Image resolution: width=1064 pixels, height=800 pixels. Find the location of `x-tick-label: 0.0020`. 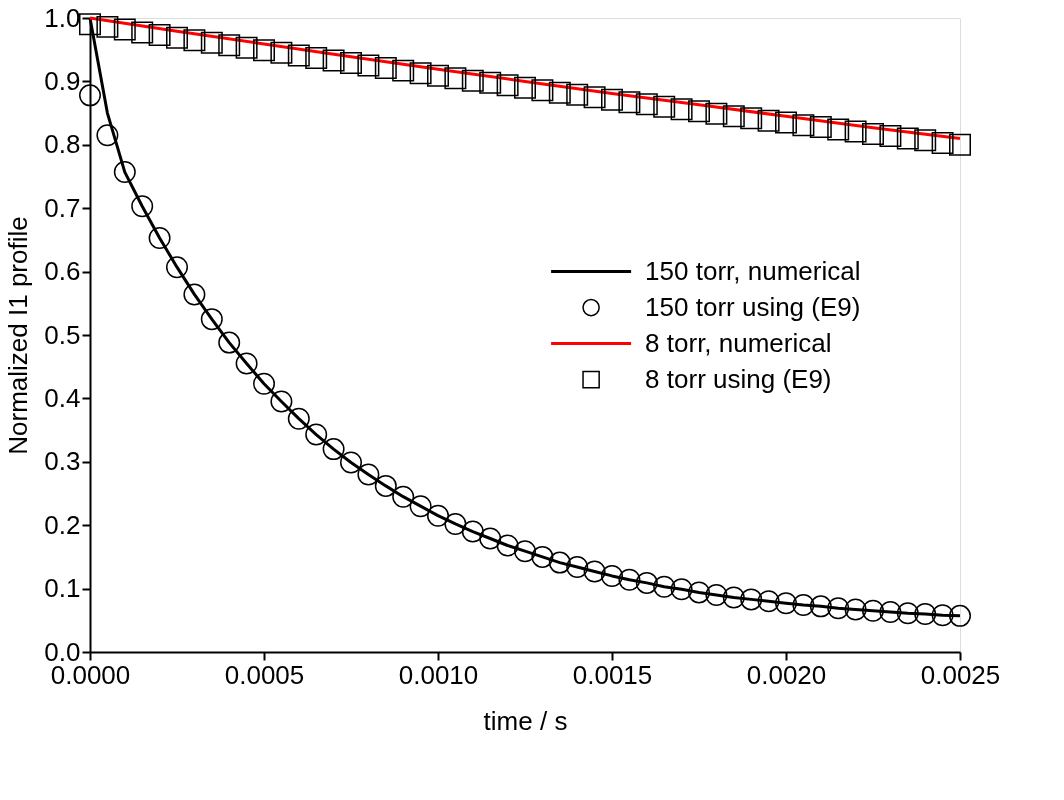

x-tick-label: 0.0020 is located at coordinates (786, 674).